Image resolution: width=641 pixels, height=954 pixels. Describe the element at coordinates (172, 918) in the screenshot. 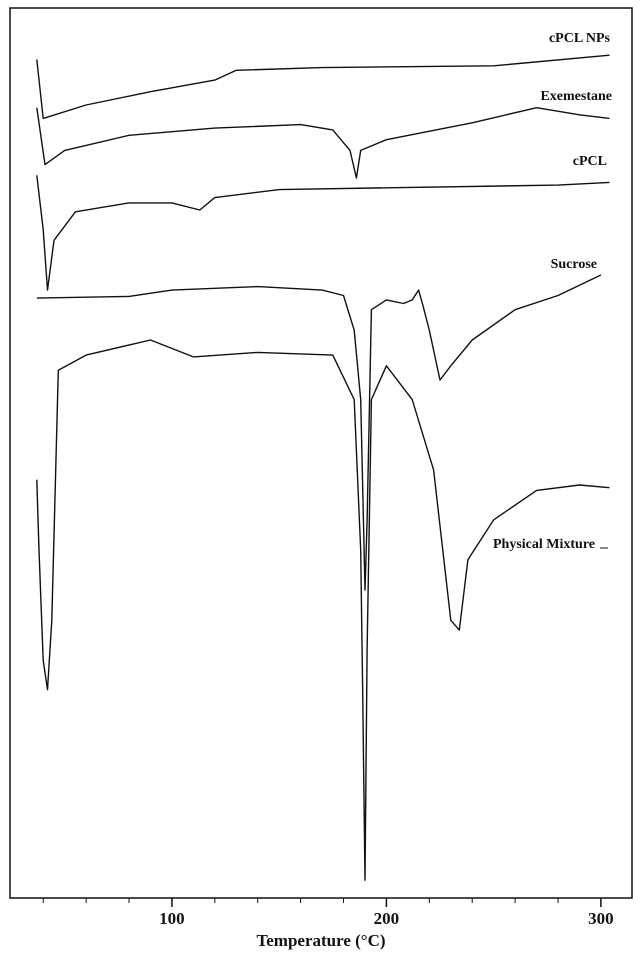

I see `x-tick-label: 100` at that location.